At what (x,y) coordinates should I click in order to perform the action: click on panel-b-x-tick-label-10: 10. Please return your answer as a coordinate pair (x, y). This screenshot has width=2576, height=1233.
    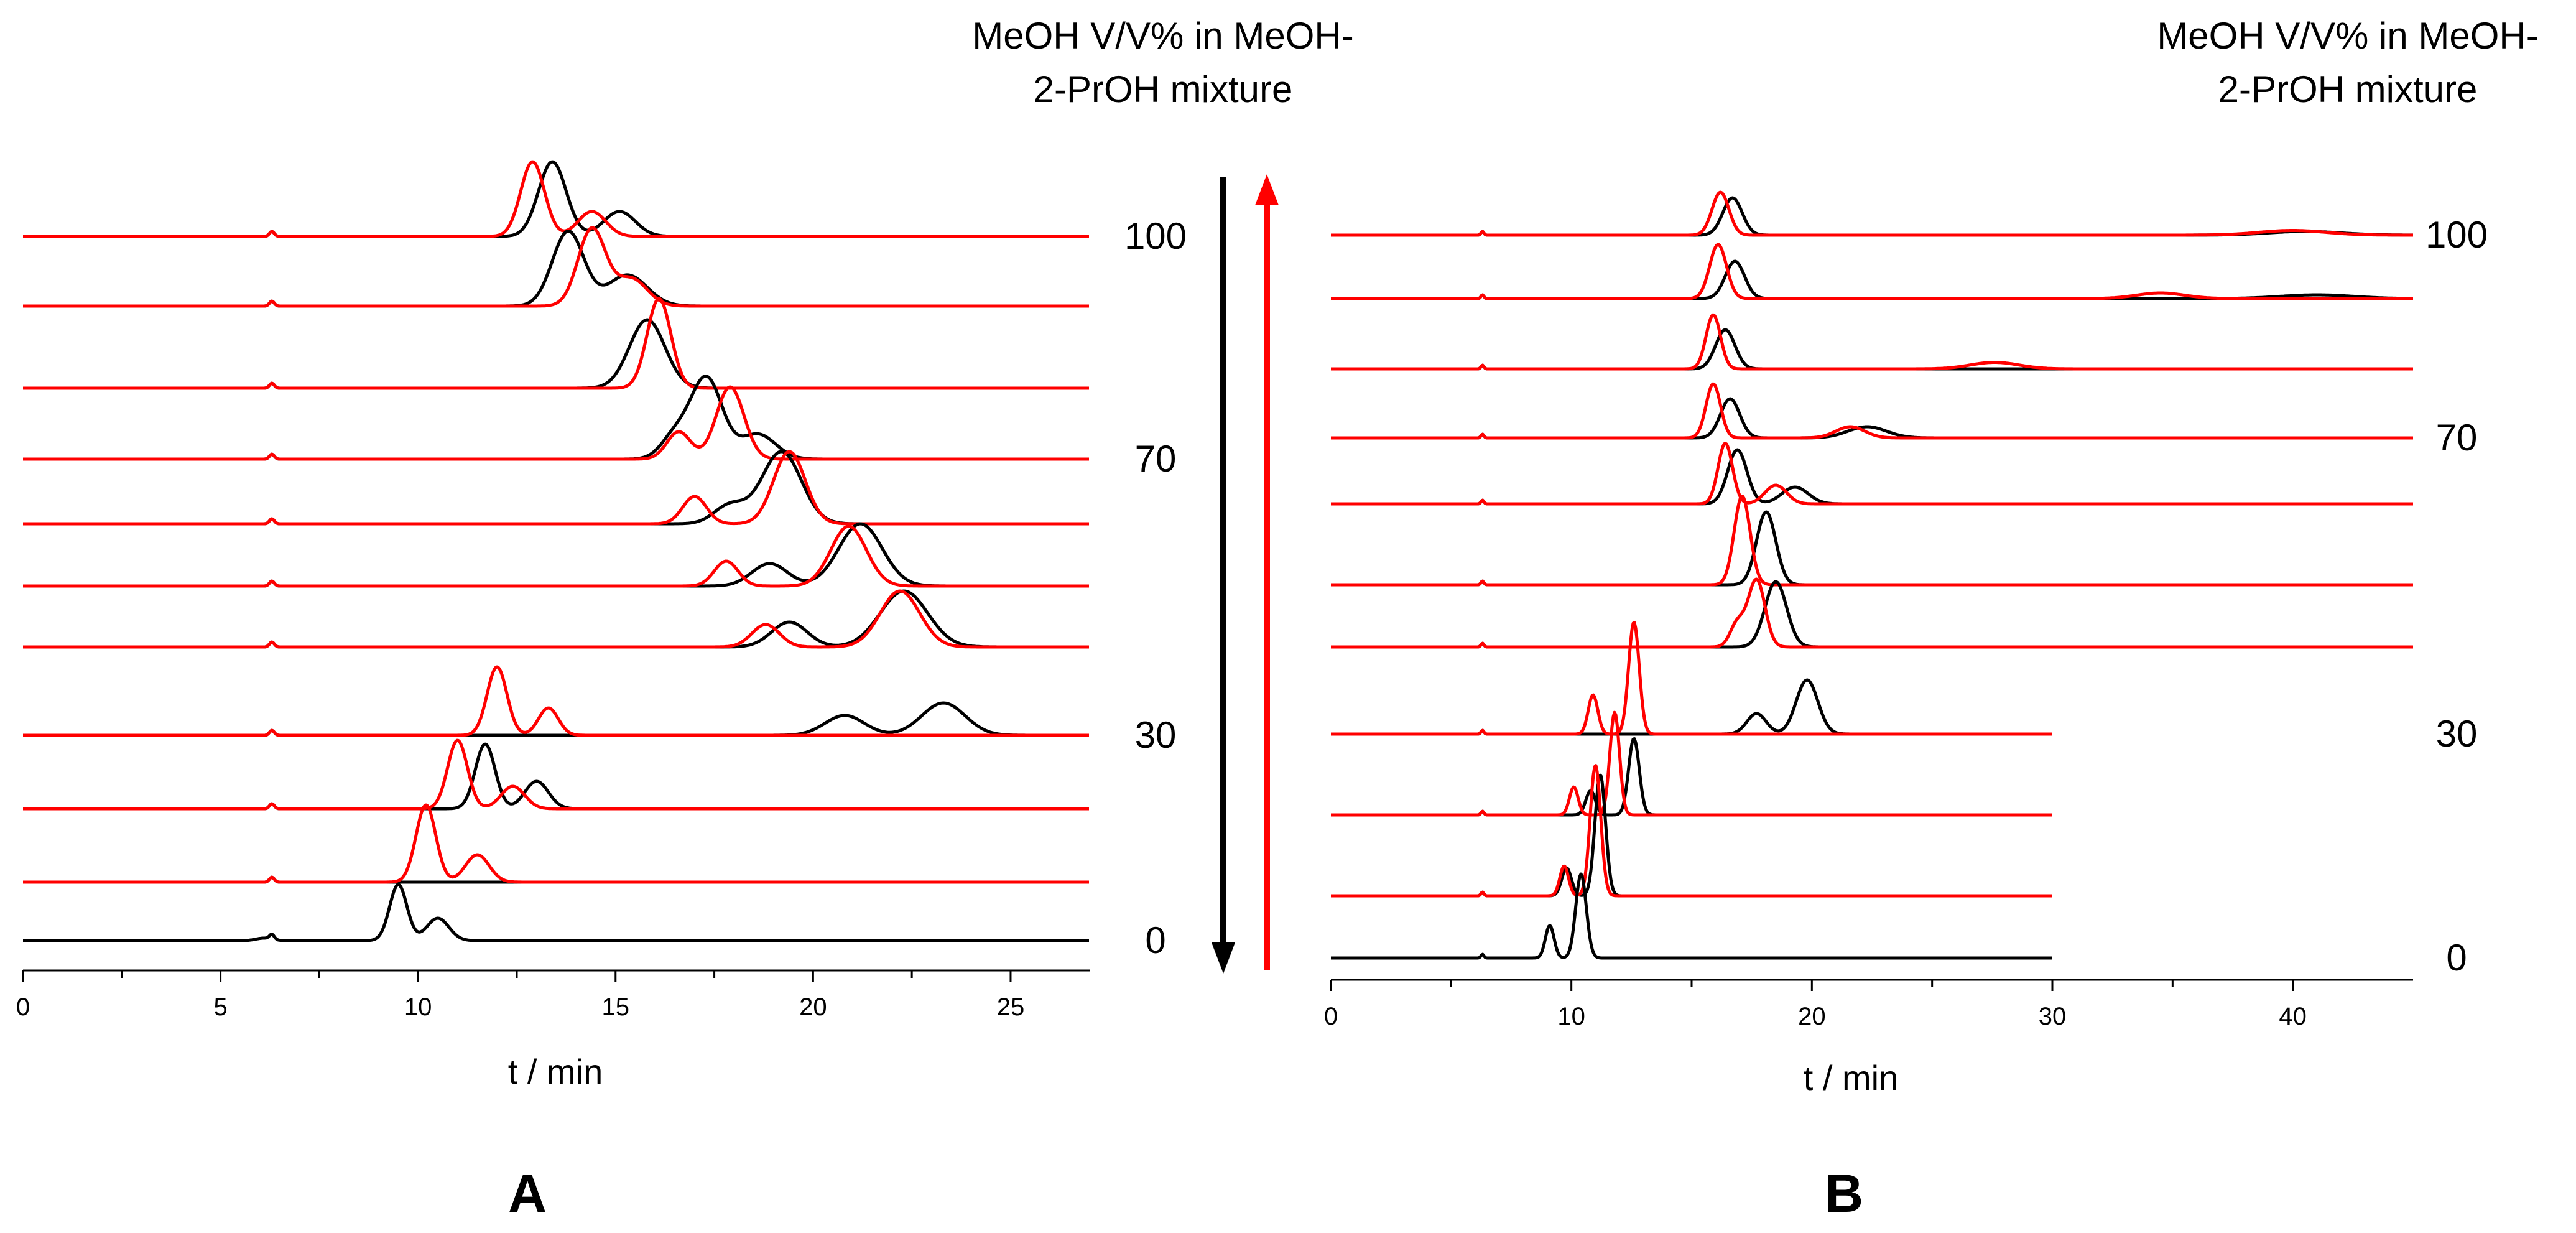
    Looking at the image, I should click on (1571, 1016).